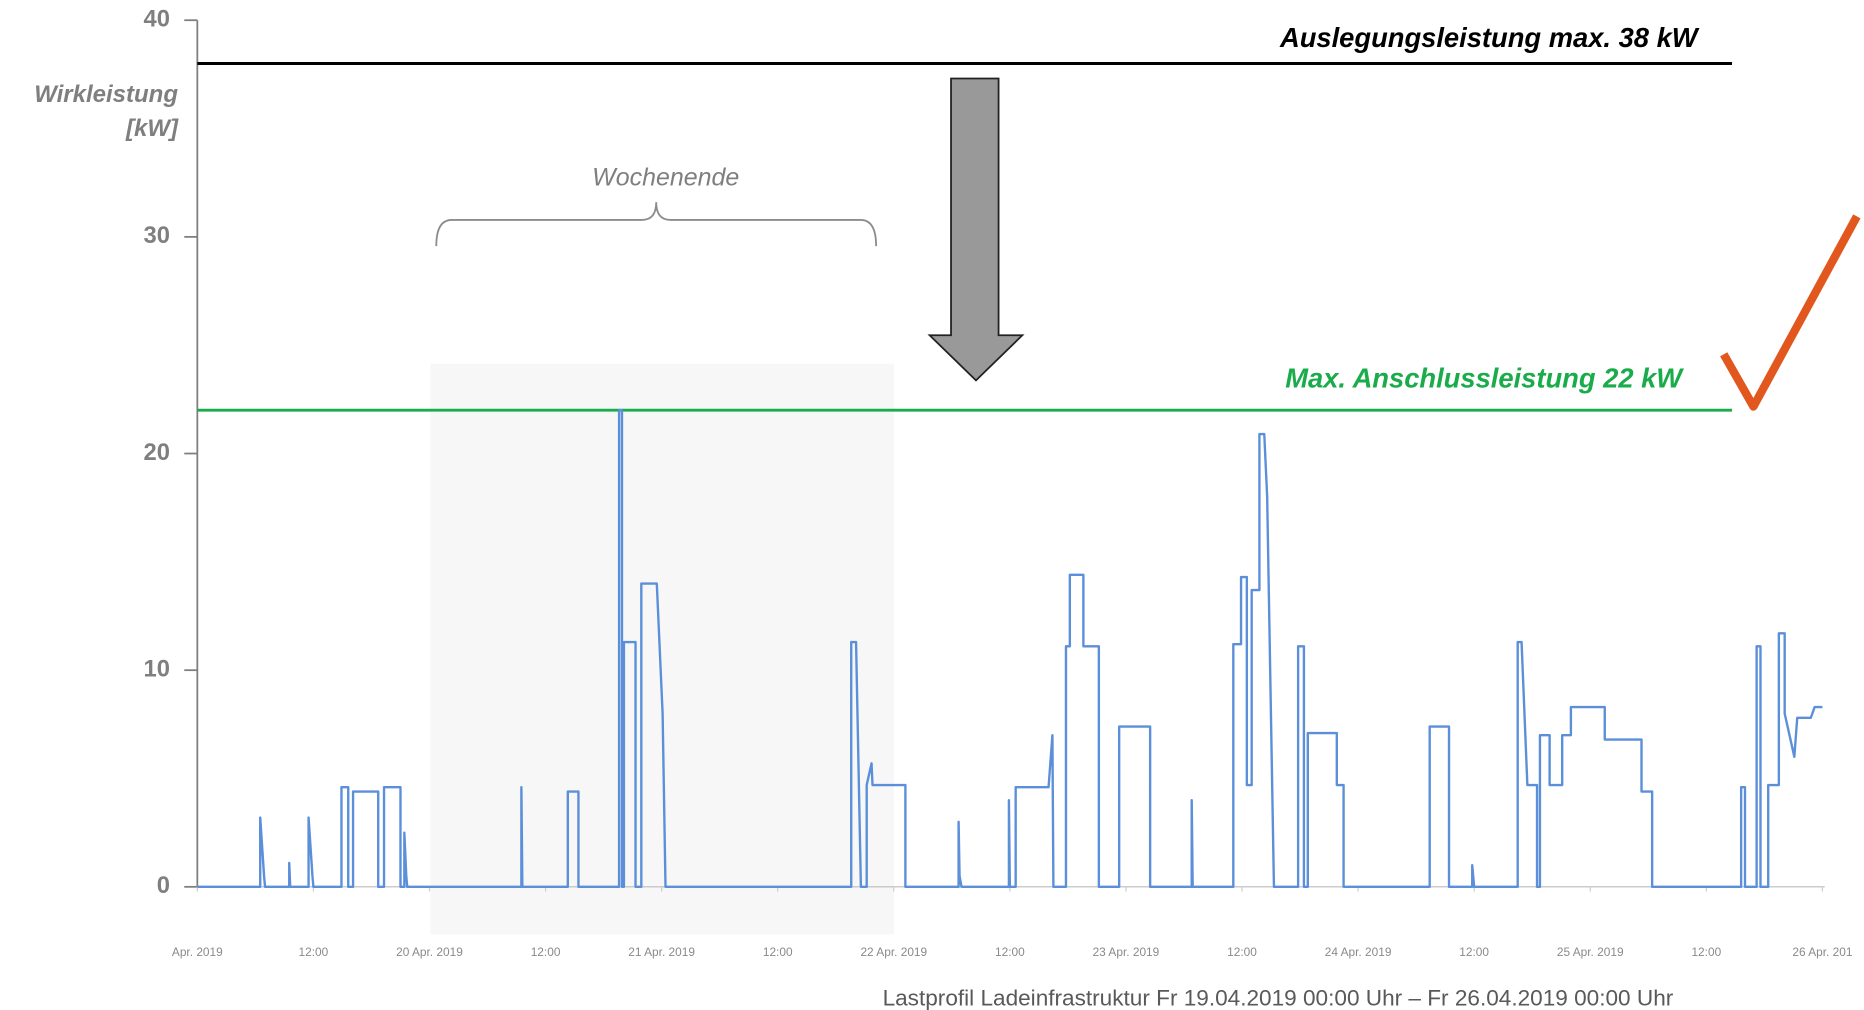 This screenshot has width=1864, height=1010. What do you see at coordinates (976, 229) in the screenshot?
I see `down-arrow` at bounding box center [976, 229].